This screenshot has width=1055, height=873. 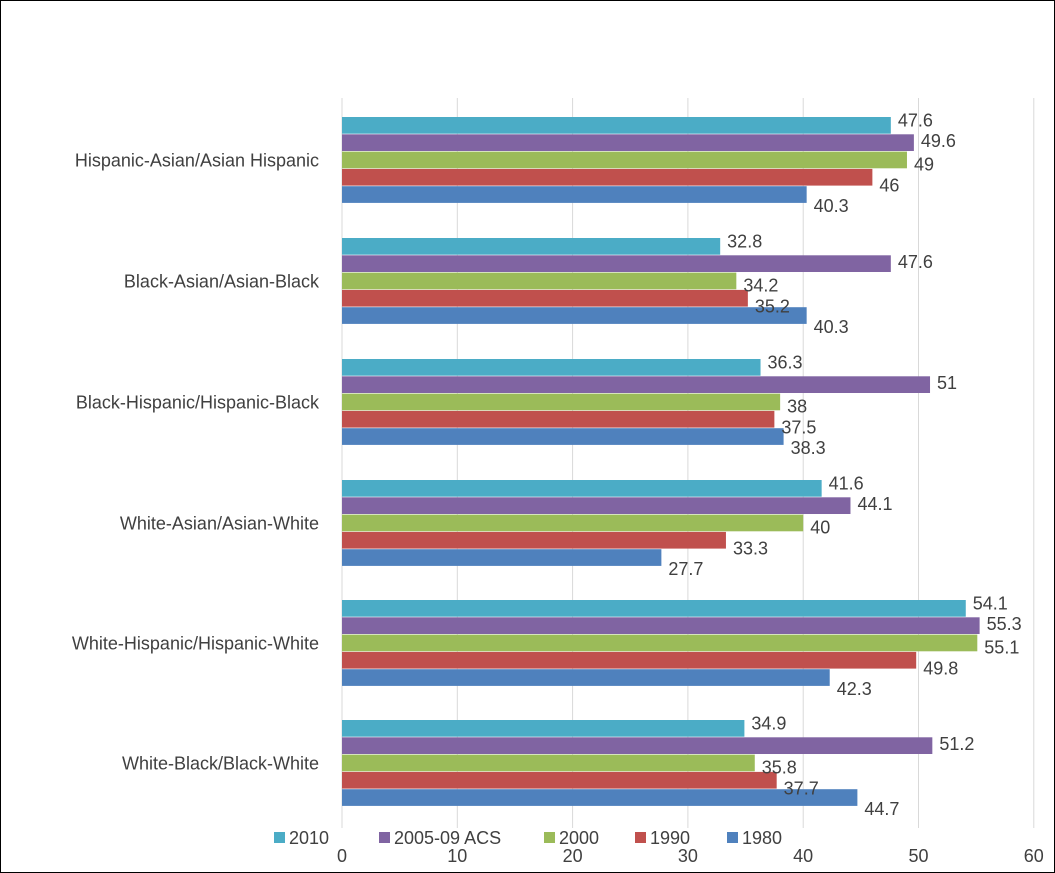 I want to click on data-label: 44.7, so click(x=881, y=809).